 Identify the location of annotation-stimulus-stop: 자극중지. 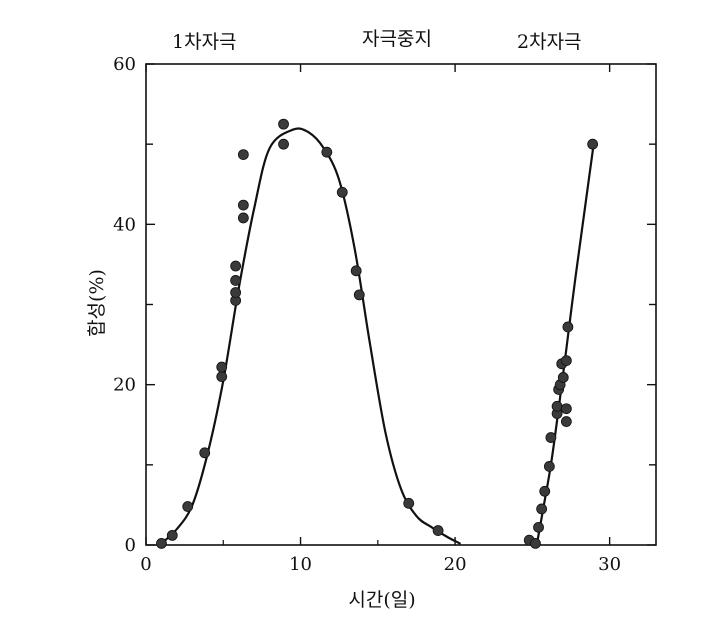
(397, 39).